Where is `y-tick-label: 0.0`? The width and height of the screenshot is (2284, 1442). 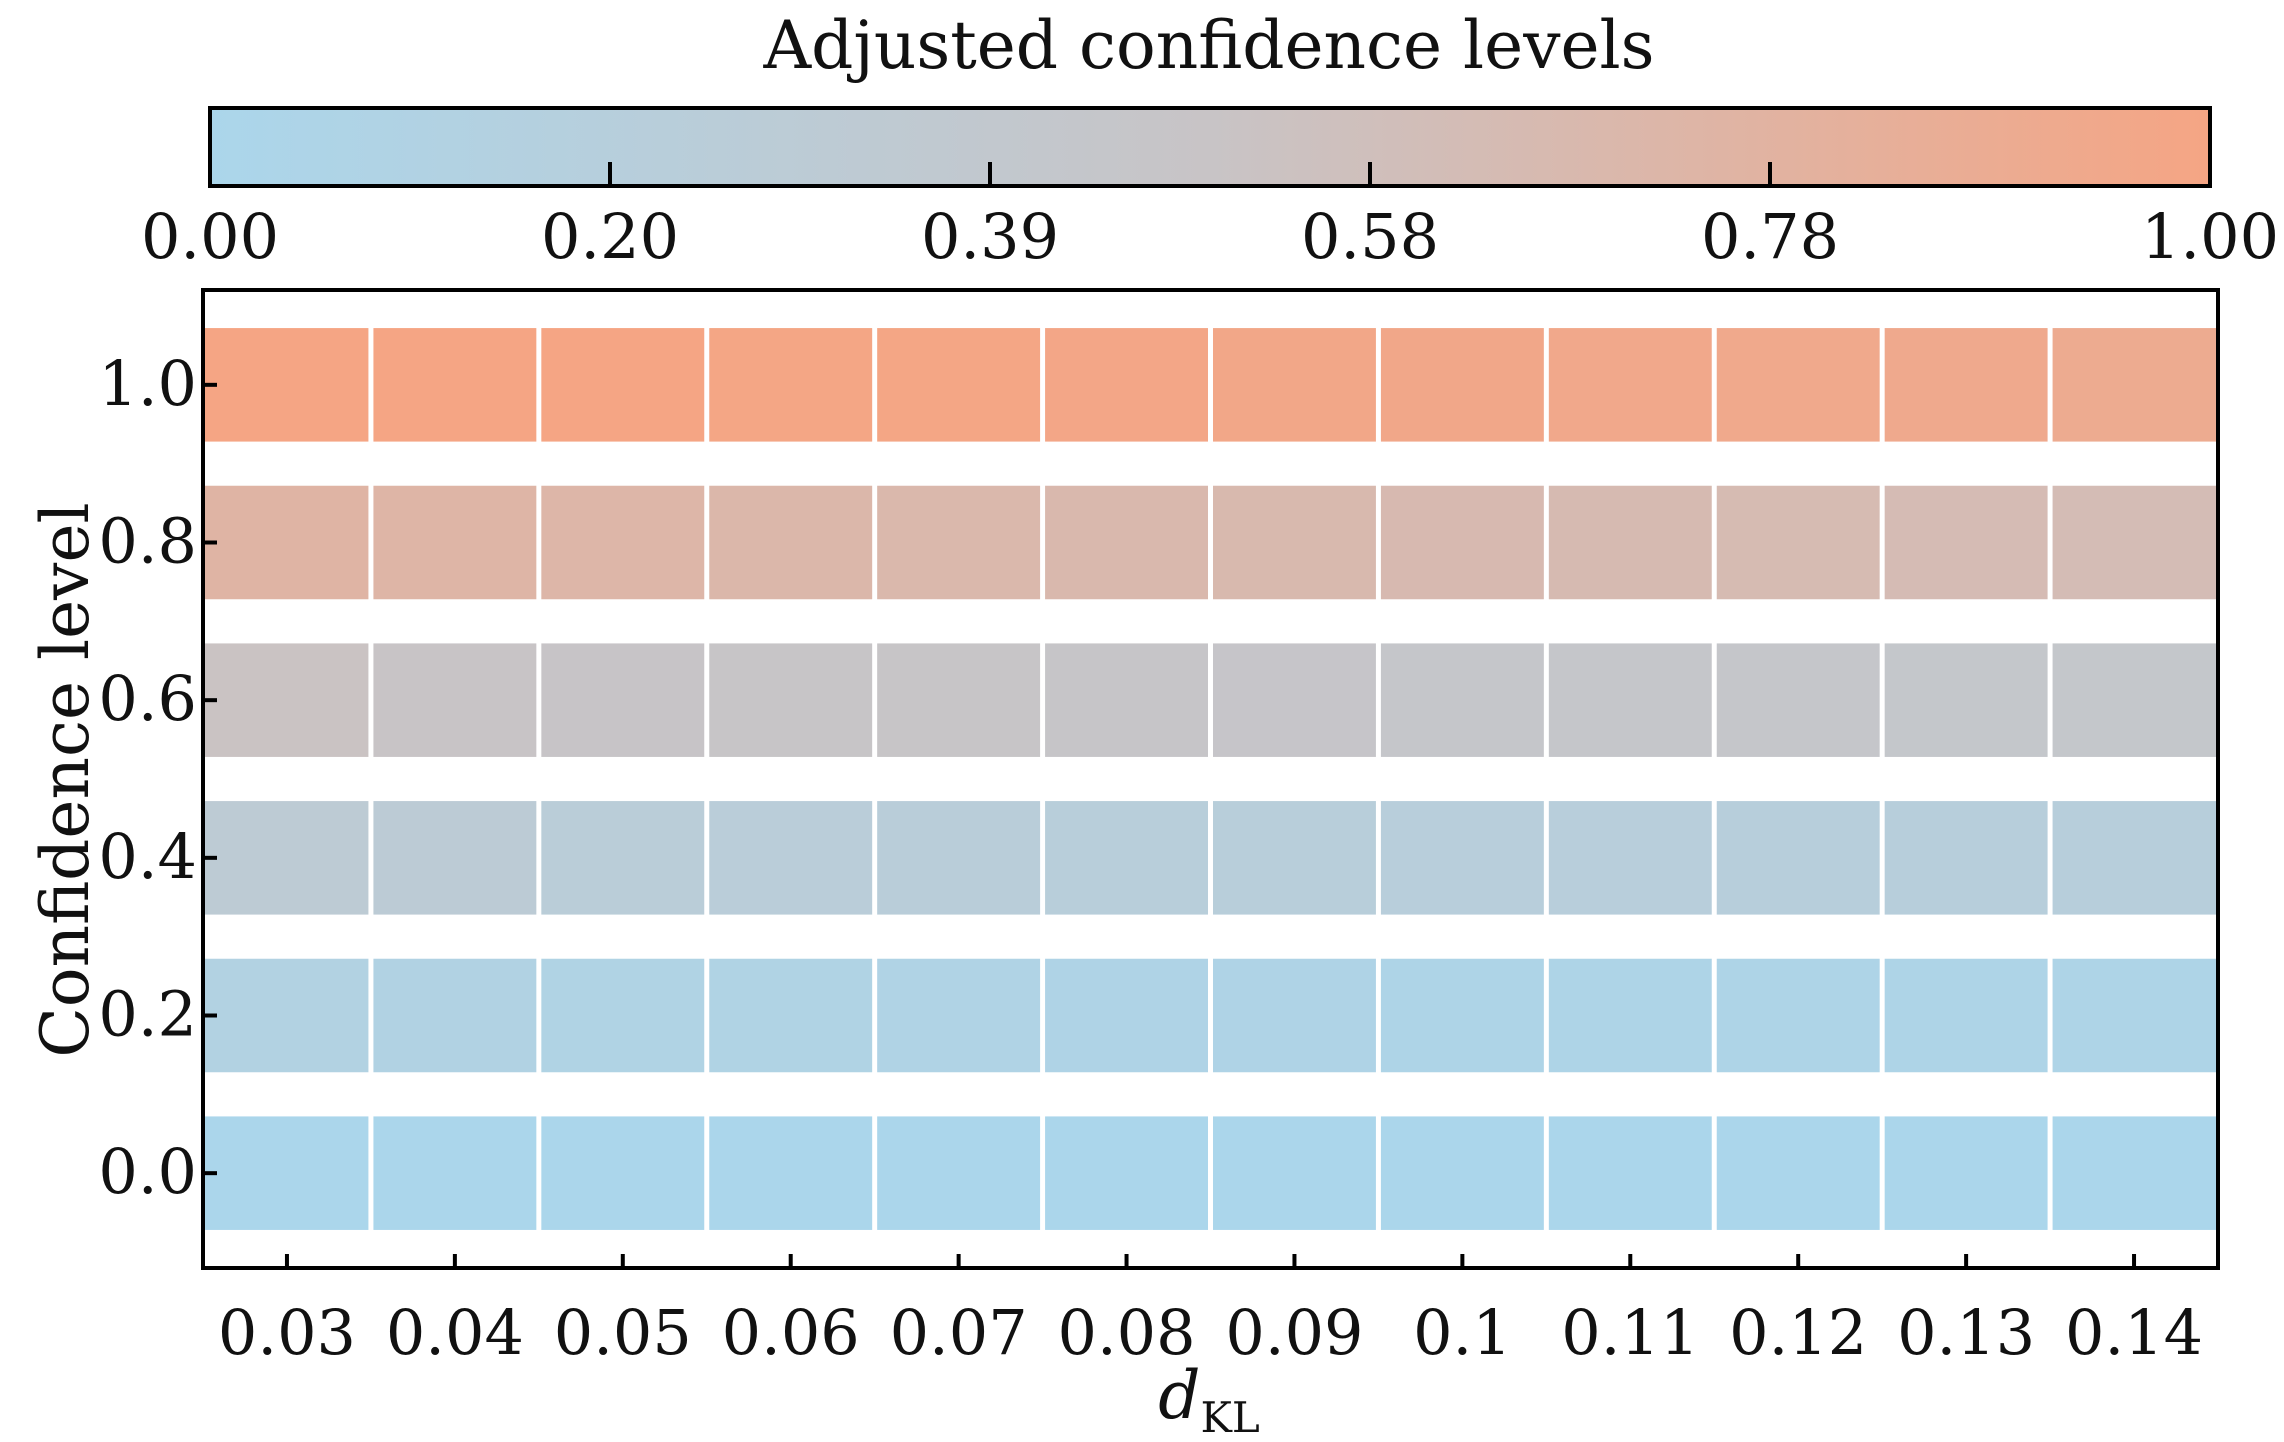
y-tick-label: 0.0 is located at coordinates (147, 1171).